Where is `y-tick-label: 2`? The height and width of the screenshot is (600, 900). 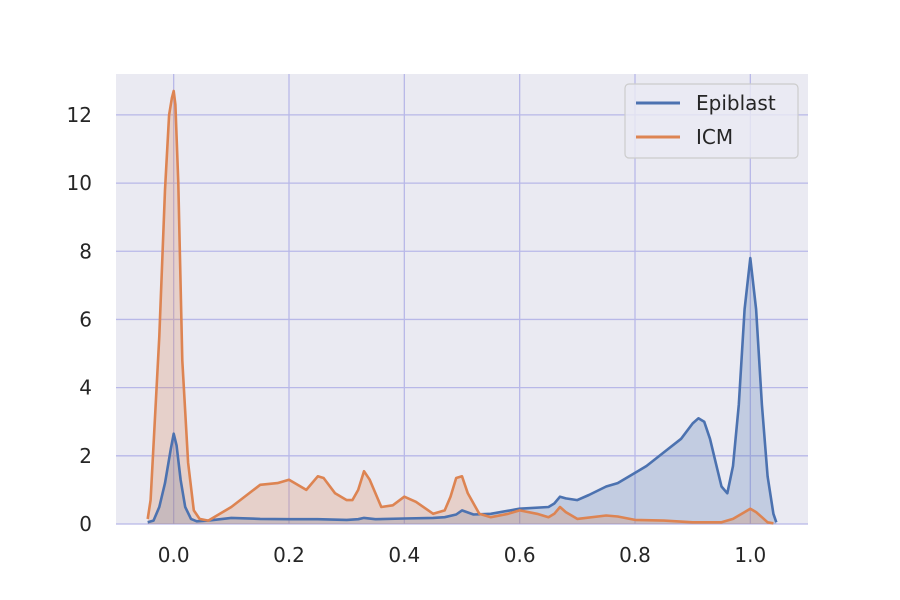
y-tick-label: 2 is located at coordinates (85, 456).